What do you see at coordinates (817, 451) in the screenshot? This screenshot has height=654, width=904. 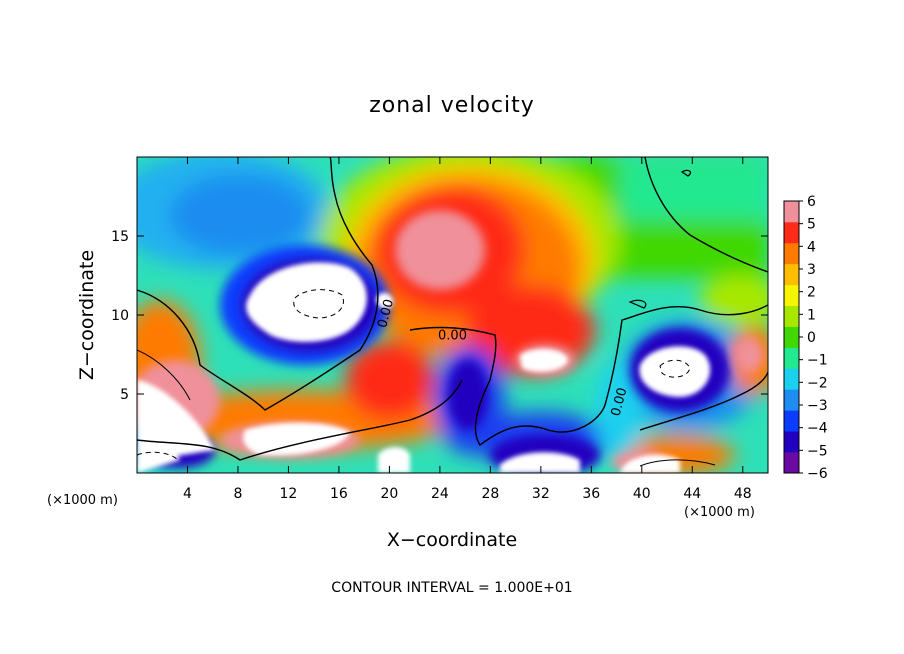 I see `colorbar-tick-label: −5` at bounding box center [817, 451].